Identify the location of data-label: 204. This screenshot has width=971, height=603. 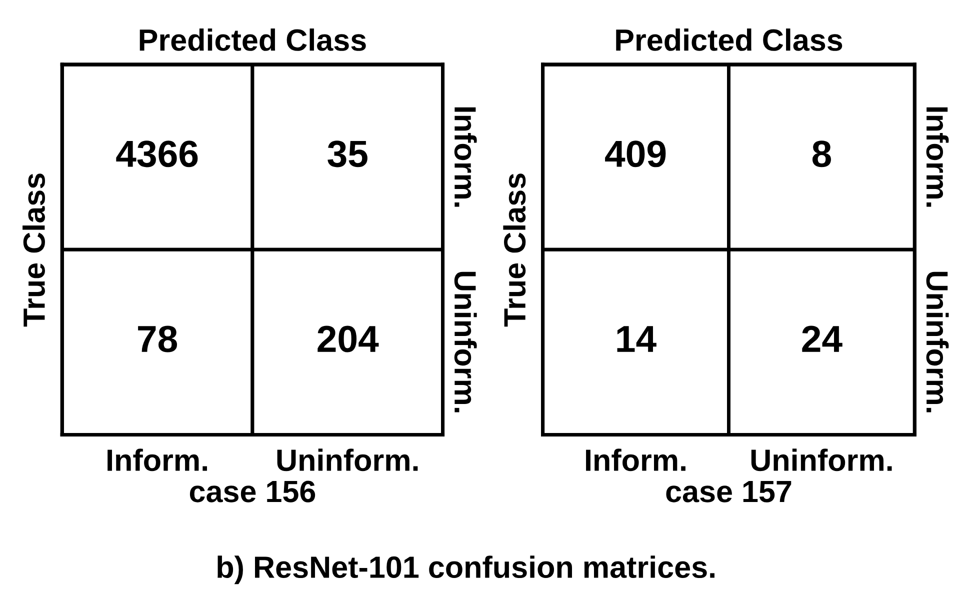
(348, 339).